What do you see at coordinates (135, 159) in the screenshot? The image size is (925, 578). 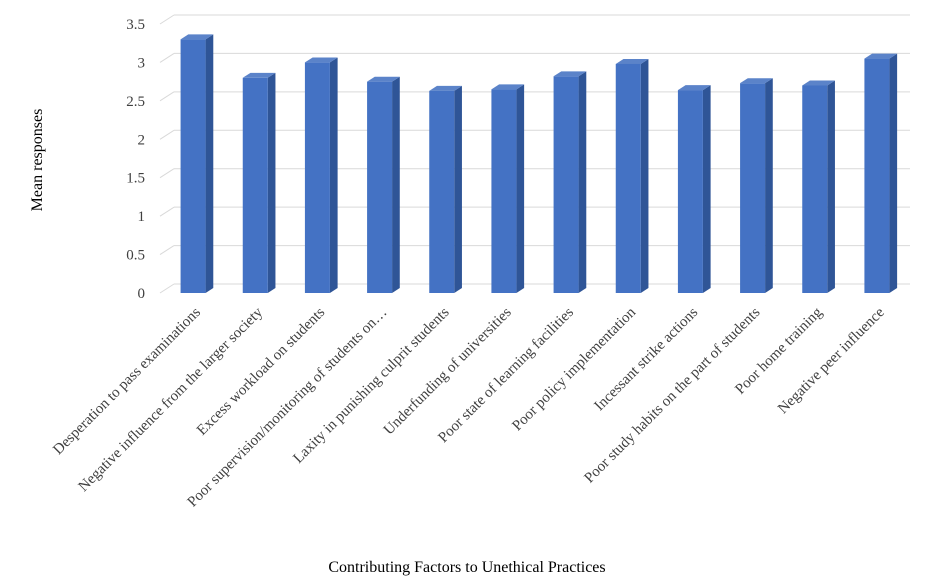 I see `y-axis-ticks: 0 0.5 1 1.5 2 2.5 3 3.5` at bounding box center [135, 159].